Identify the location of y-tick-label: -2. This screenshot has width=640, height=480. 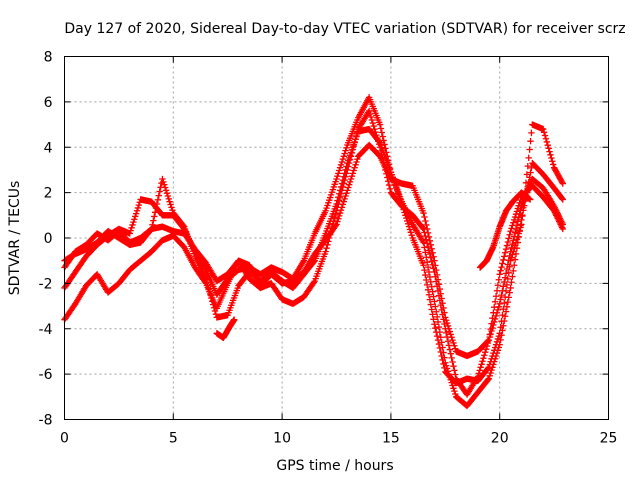
(46, 284).